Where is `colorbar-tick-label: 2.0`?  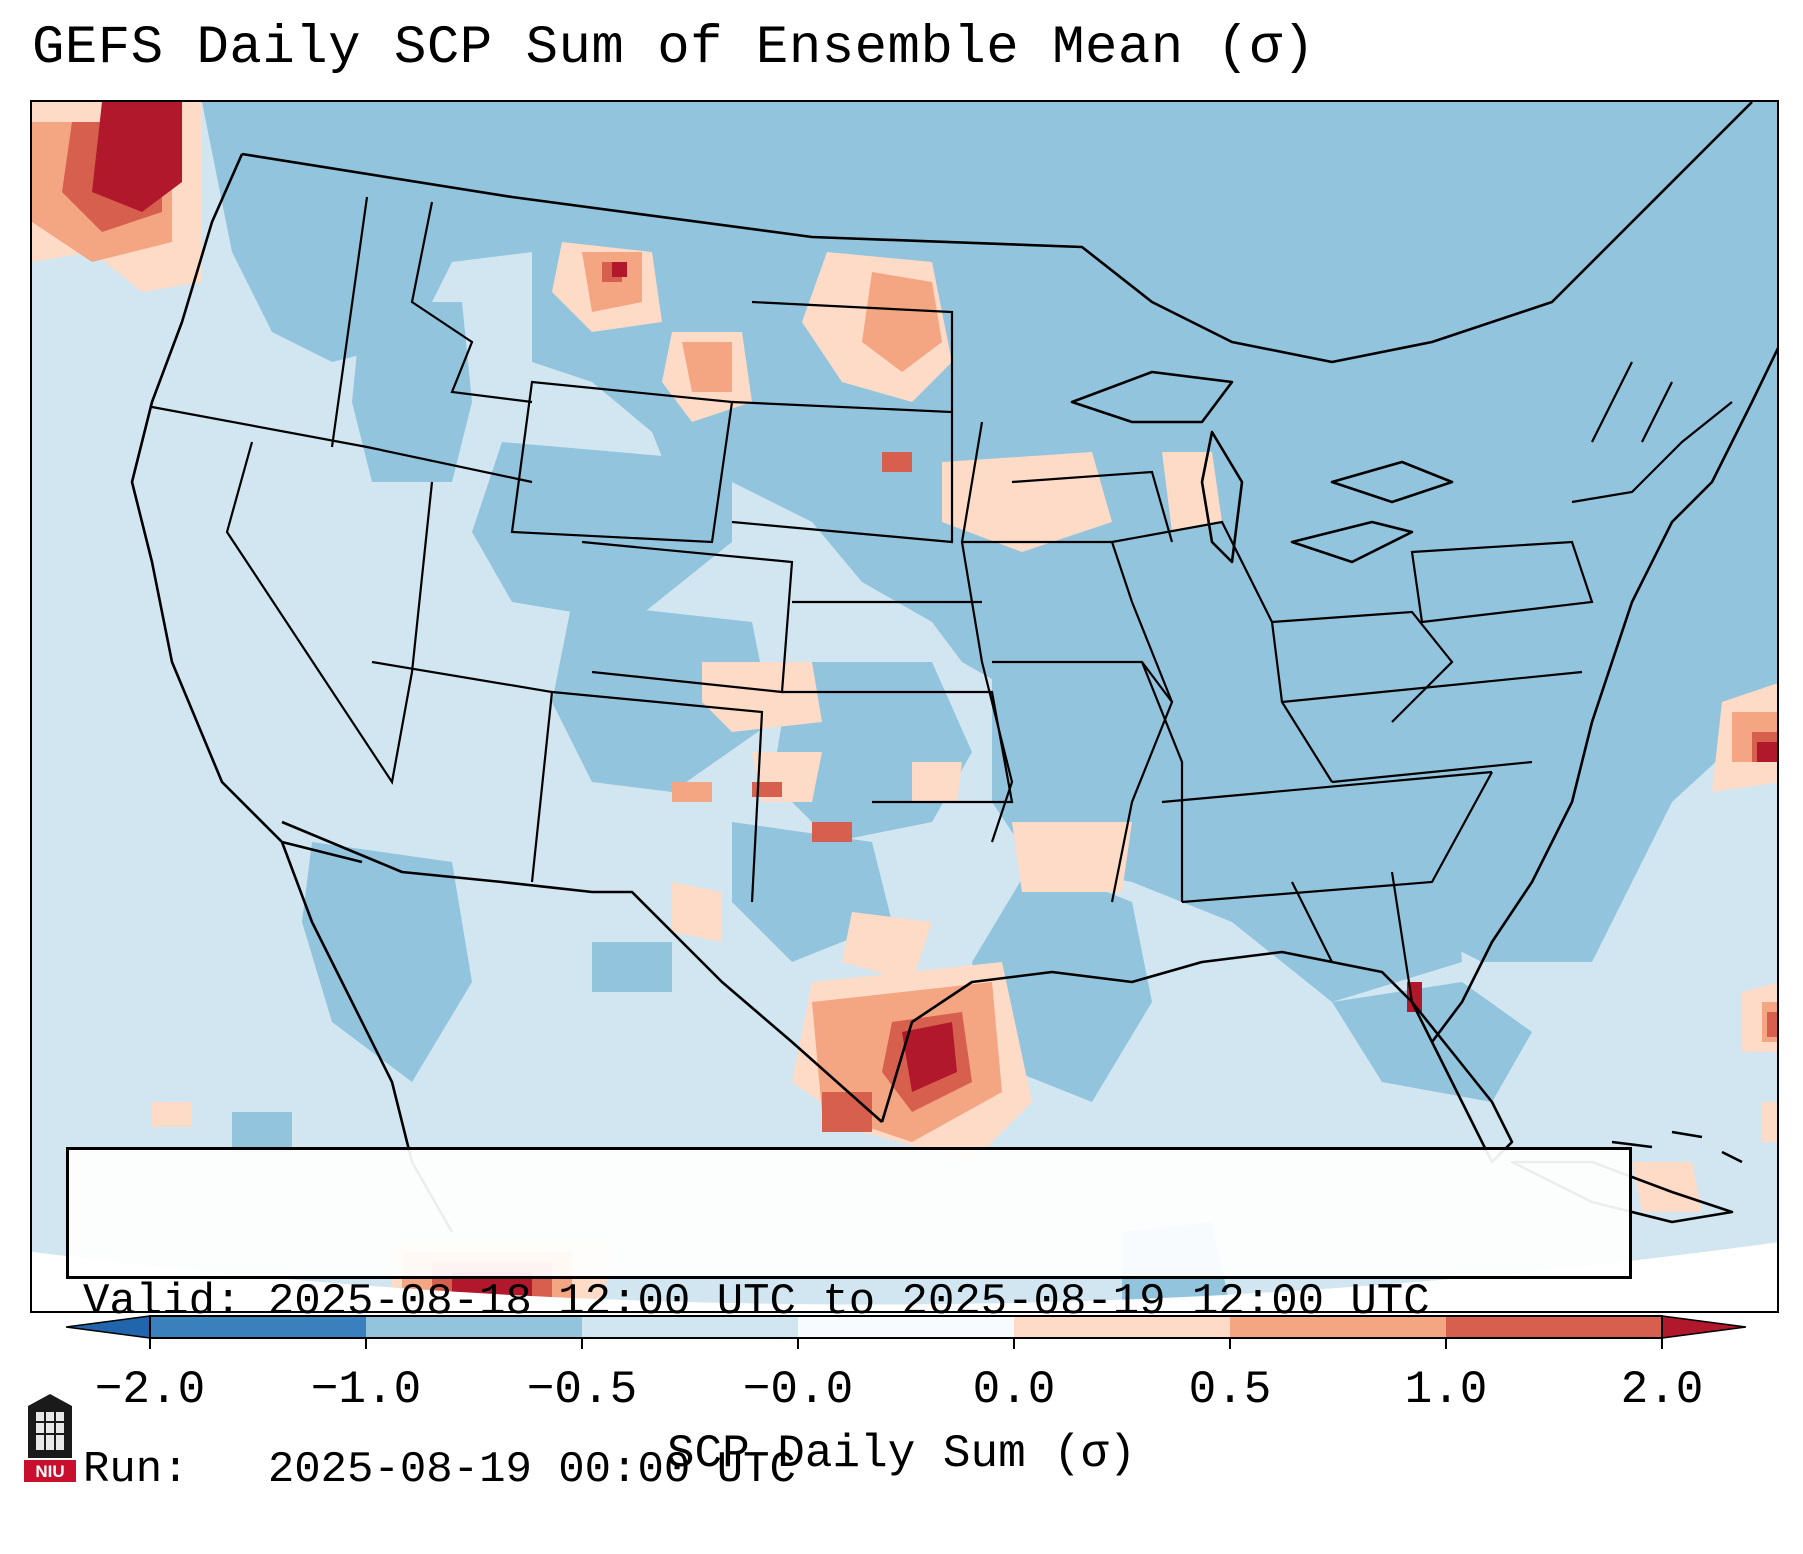
colorbar-tick-label: 2.0 is located at coordinates (1662, 1390).